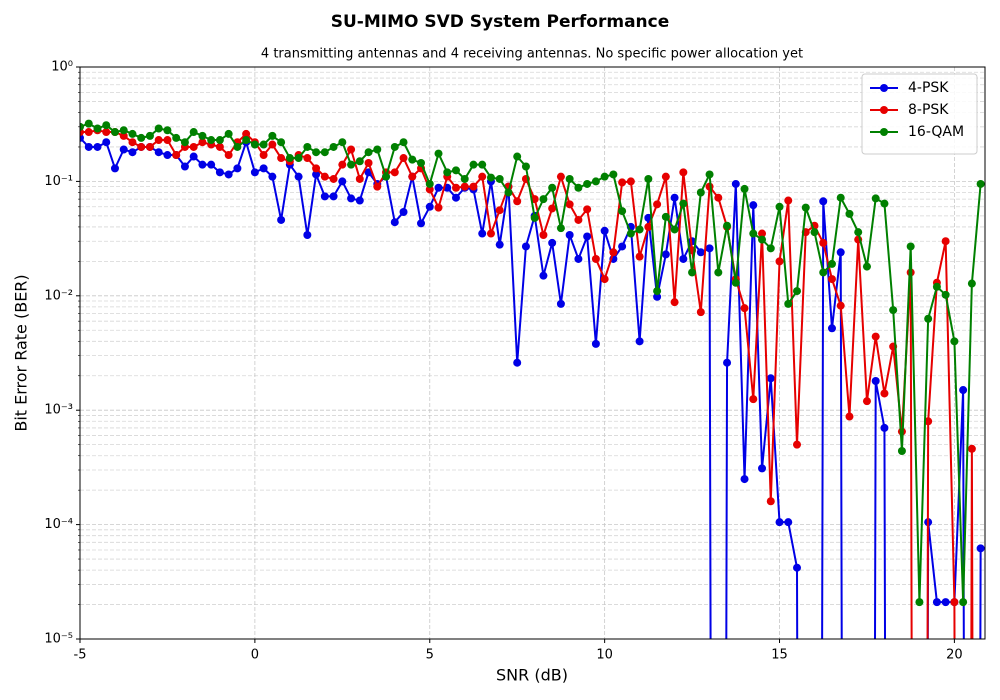 This screenshot has height=700, width=1000. I want to click on chart-title: SU-MIMO SVD System Performance, so click(500, 22).